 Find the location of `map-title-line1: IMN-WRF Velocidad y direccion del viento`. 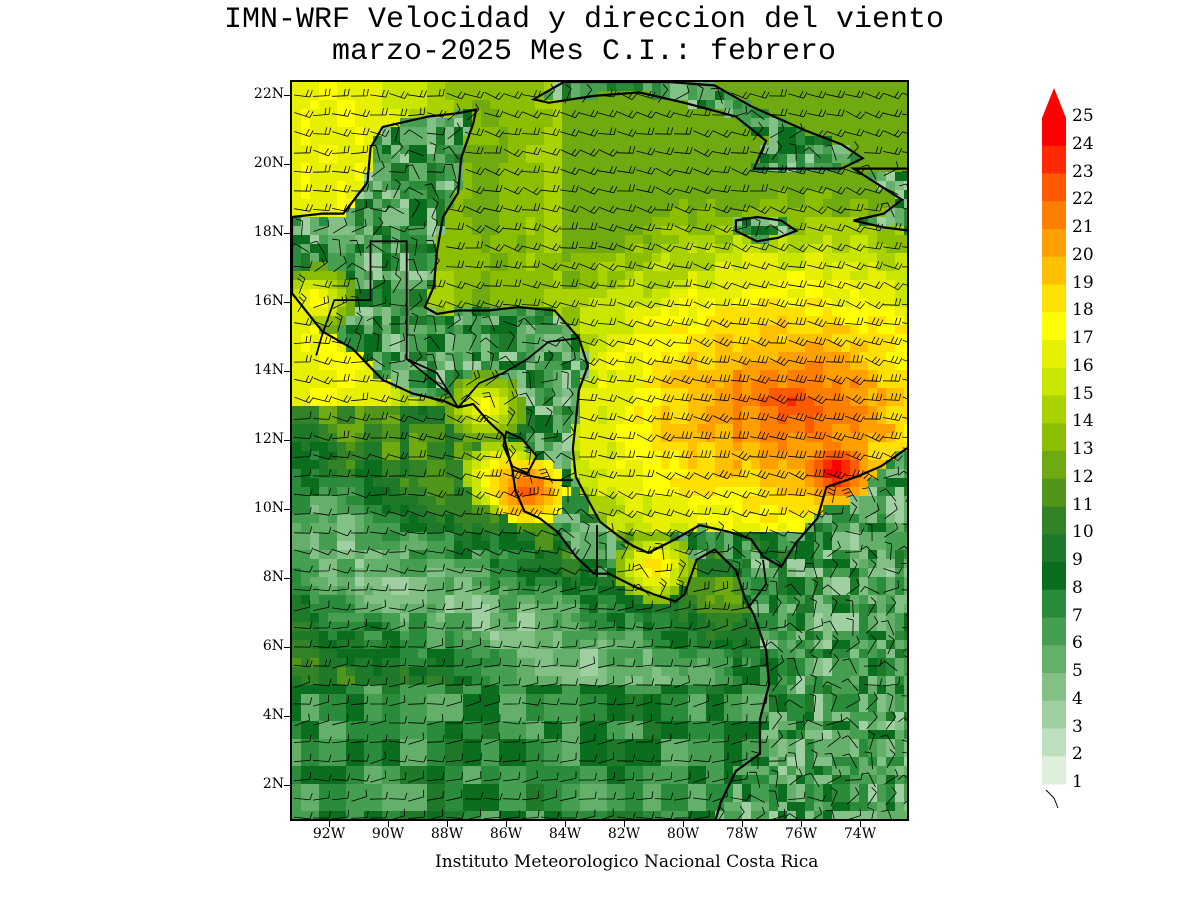

map-title-line1: IMN-WRF Velocidad y direccion del viento is located at coordinates (584, 20).